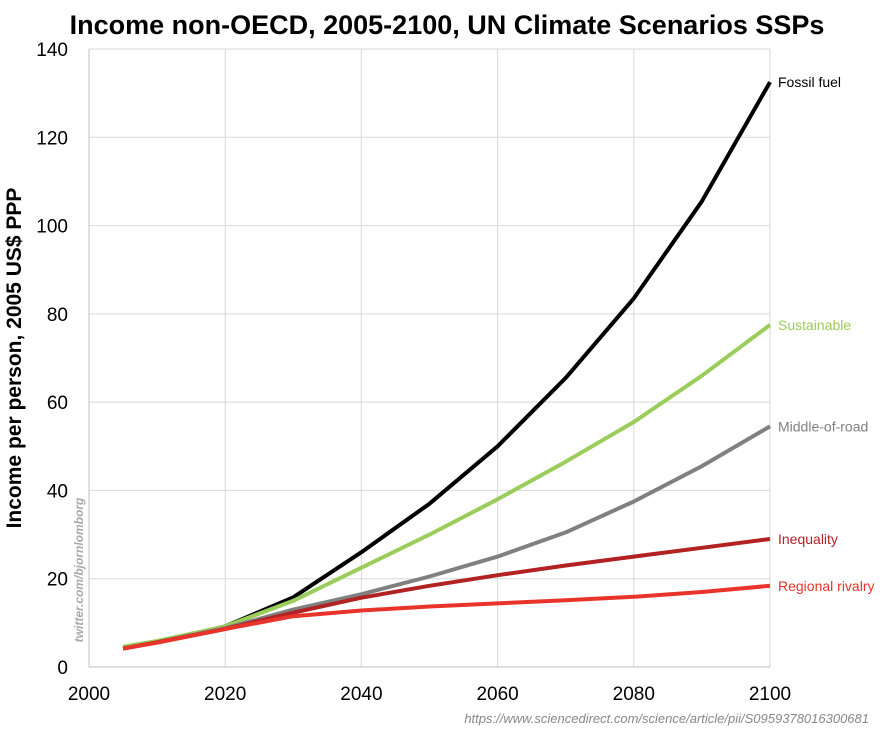 This screenshot has width=886, height=732. What do you see at coordinates (634, 694) in the screenshot?
I see `x-tick-label: 2080` at bounding box center [634, 694].